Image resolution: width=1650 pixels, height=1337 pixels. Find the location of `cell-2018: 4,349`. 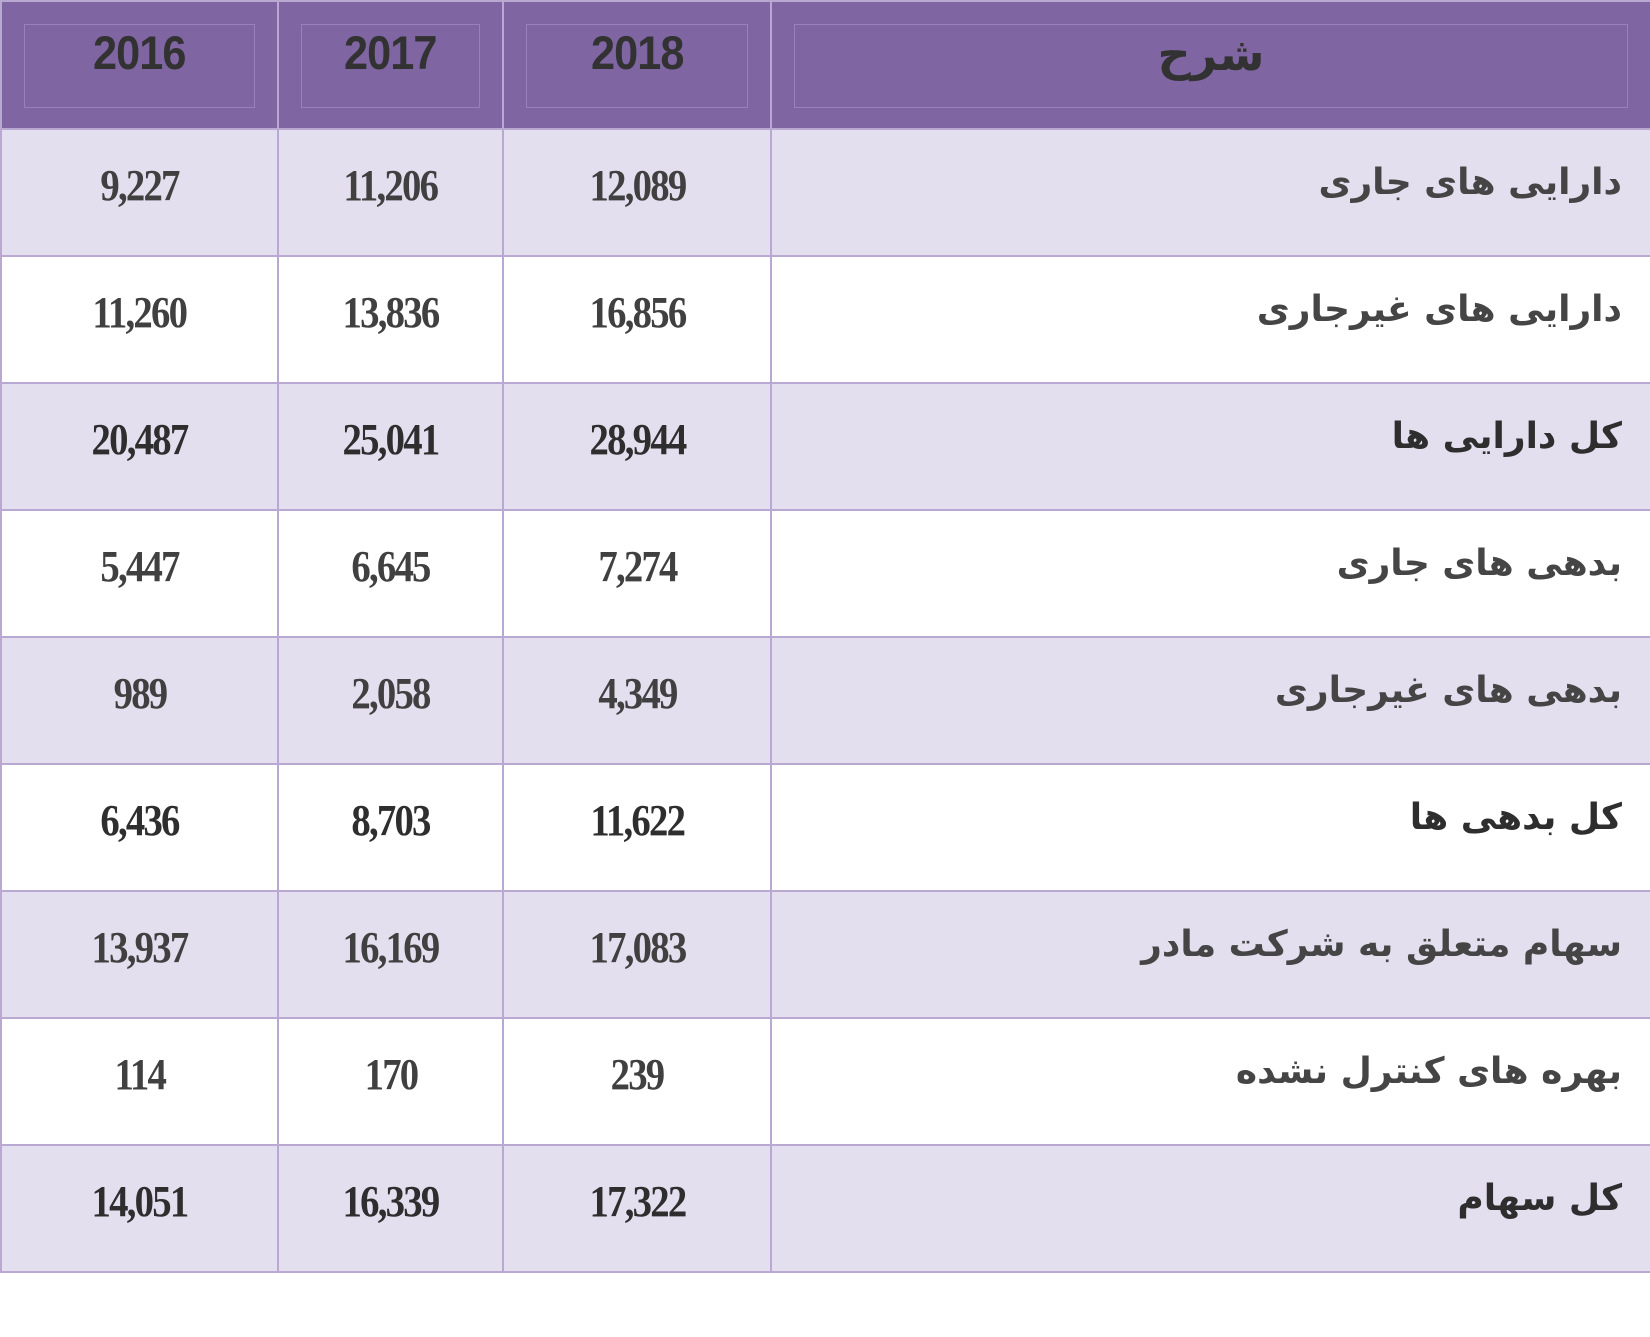

cell-2018: 4,349 is located at coordinates (637, 700).